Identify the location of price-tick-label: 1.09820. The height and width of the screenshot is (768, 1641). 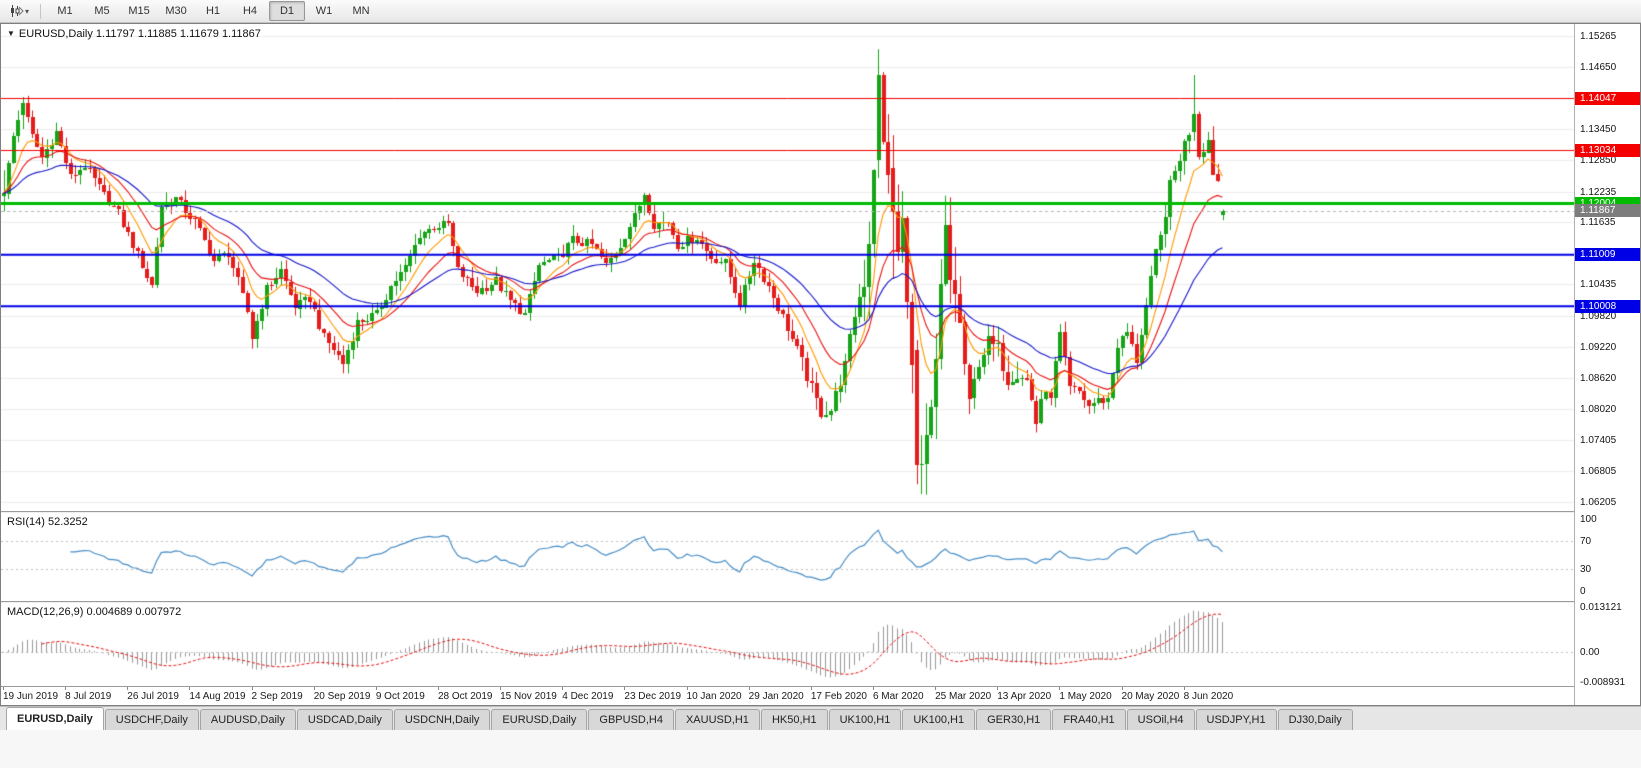
(1598, 316).